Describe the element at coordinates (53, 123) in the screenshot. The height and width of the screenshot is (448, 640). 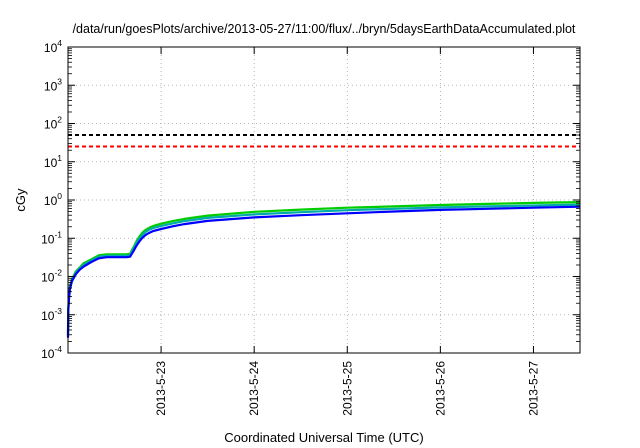
I see `y-tick-label: 10²` at that location.